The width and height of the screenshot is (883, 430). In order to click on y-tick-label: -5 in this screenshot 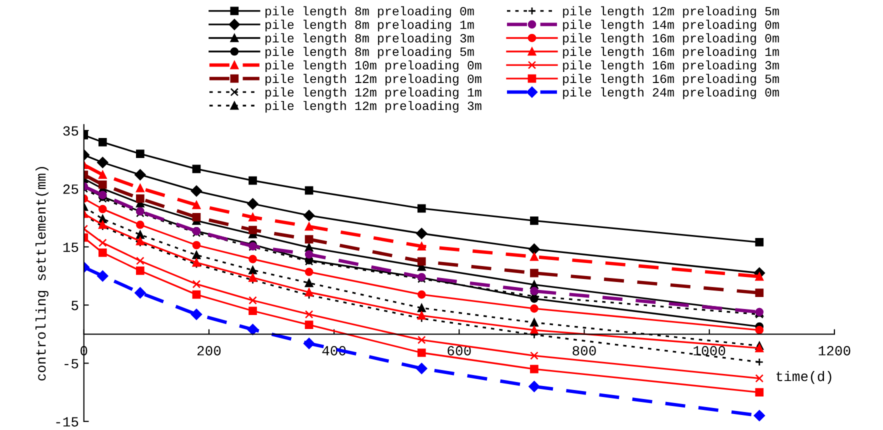, I will do `click(71, 363)`.